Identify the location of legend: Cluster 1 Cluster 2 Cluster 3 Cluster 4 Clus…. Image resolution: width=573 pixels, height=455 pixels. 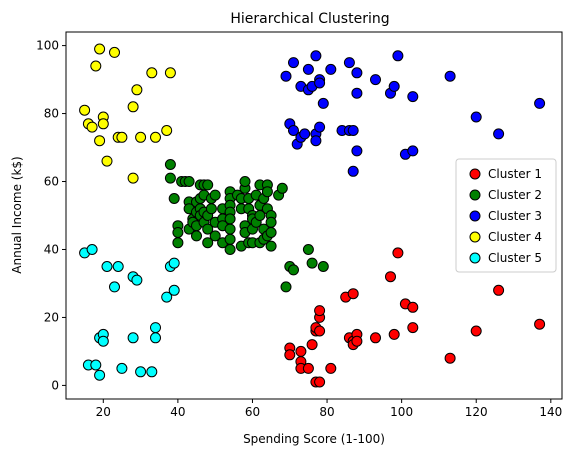
(506, 215).